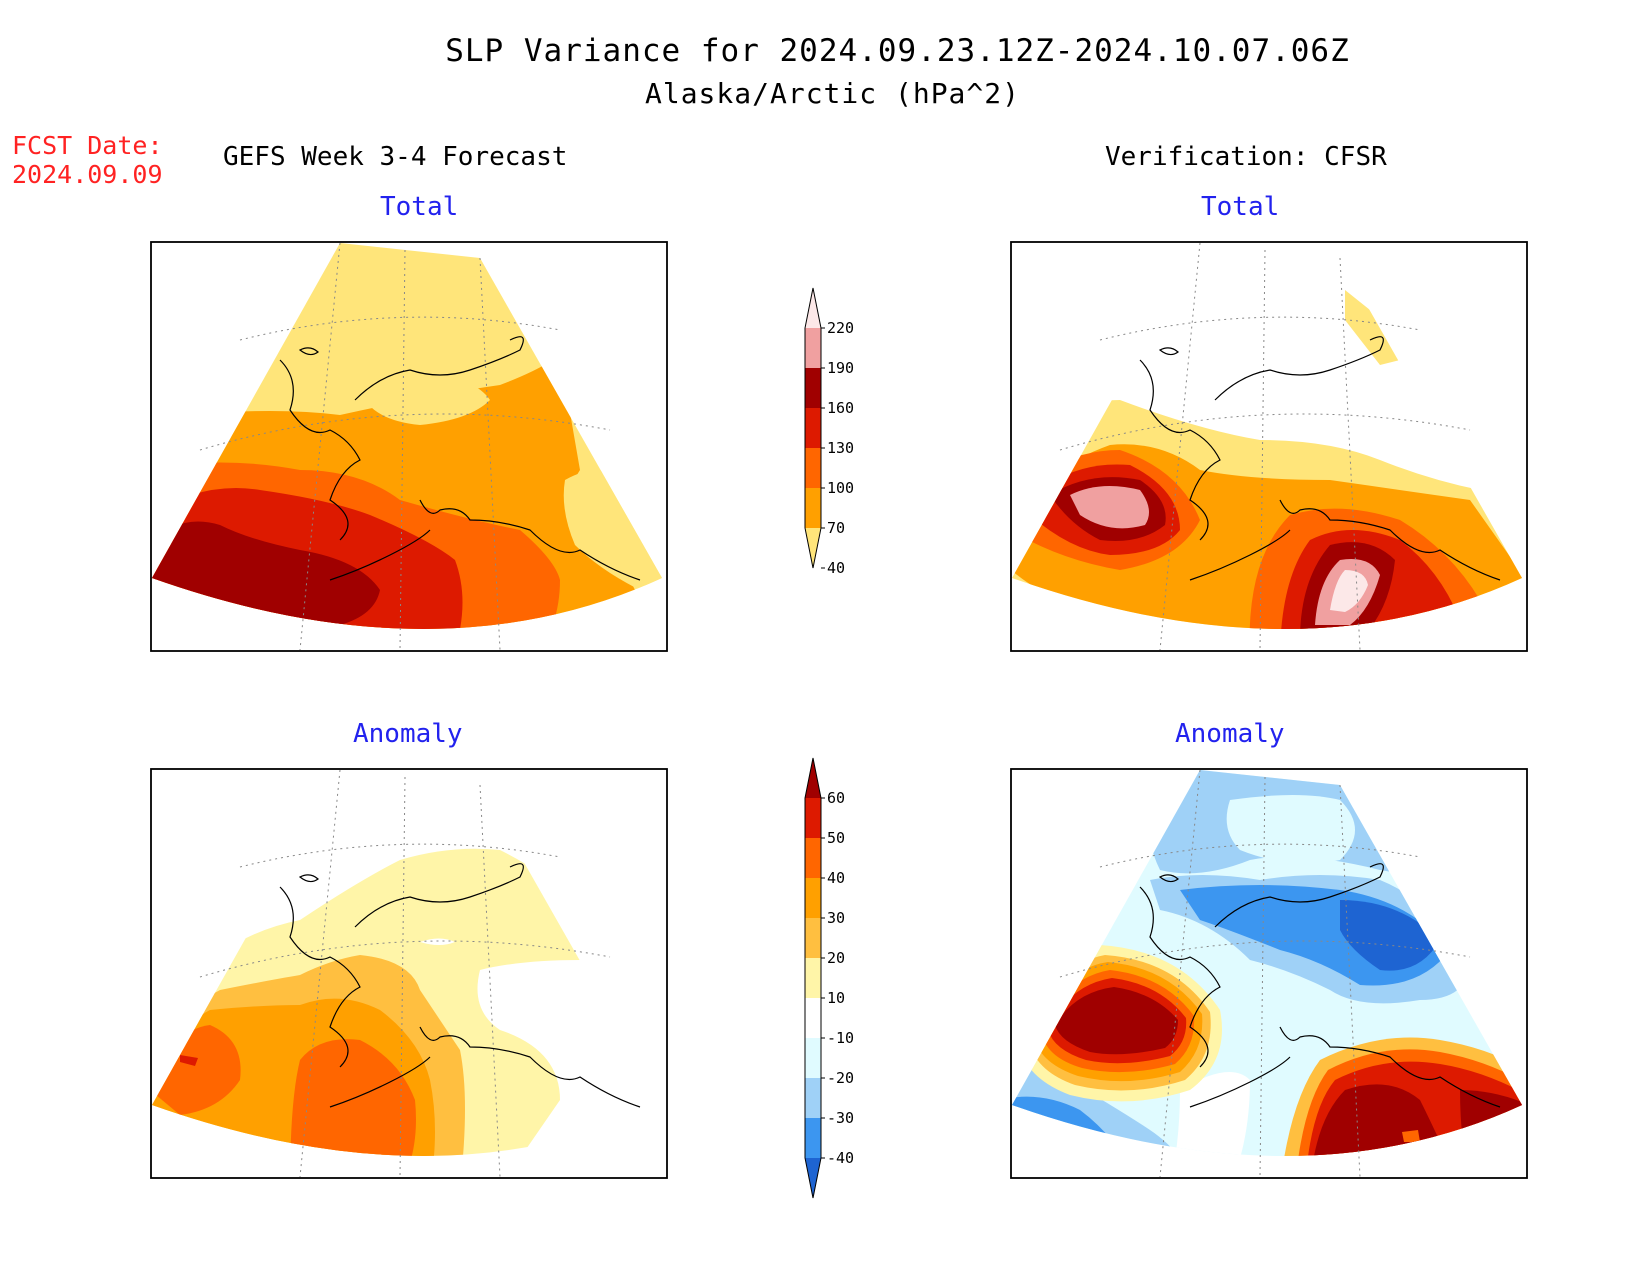 The height and width of the screenshot is (1275, 1650). I want to click on column-heading-verification: Verification: CFSR, so click(1246, 157).